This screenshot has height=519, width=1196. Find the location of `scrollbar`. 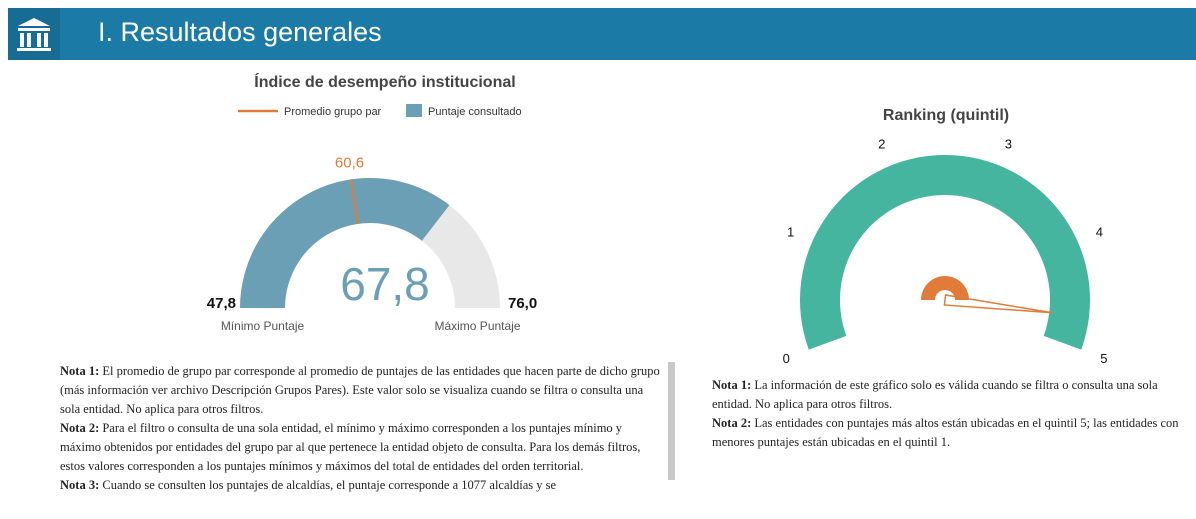

scrollbar is located at coordinates (671, 421).